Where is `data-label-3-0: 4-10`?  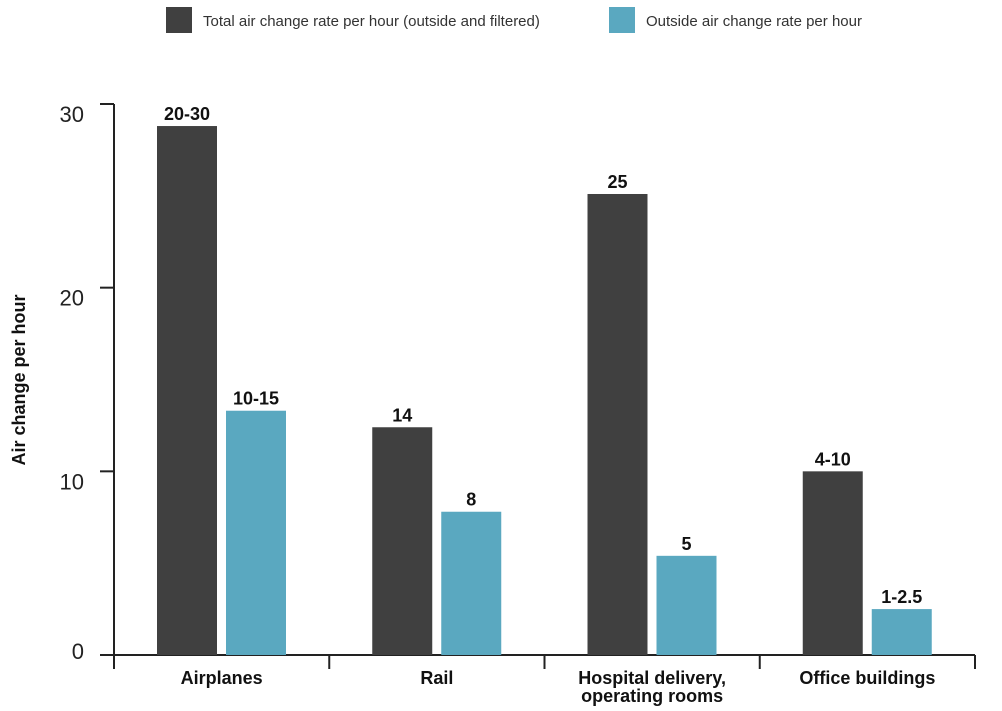
data-label-3-0: 4-10 is located at coordinates (833, 459).